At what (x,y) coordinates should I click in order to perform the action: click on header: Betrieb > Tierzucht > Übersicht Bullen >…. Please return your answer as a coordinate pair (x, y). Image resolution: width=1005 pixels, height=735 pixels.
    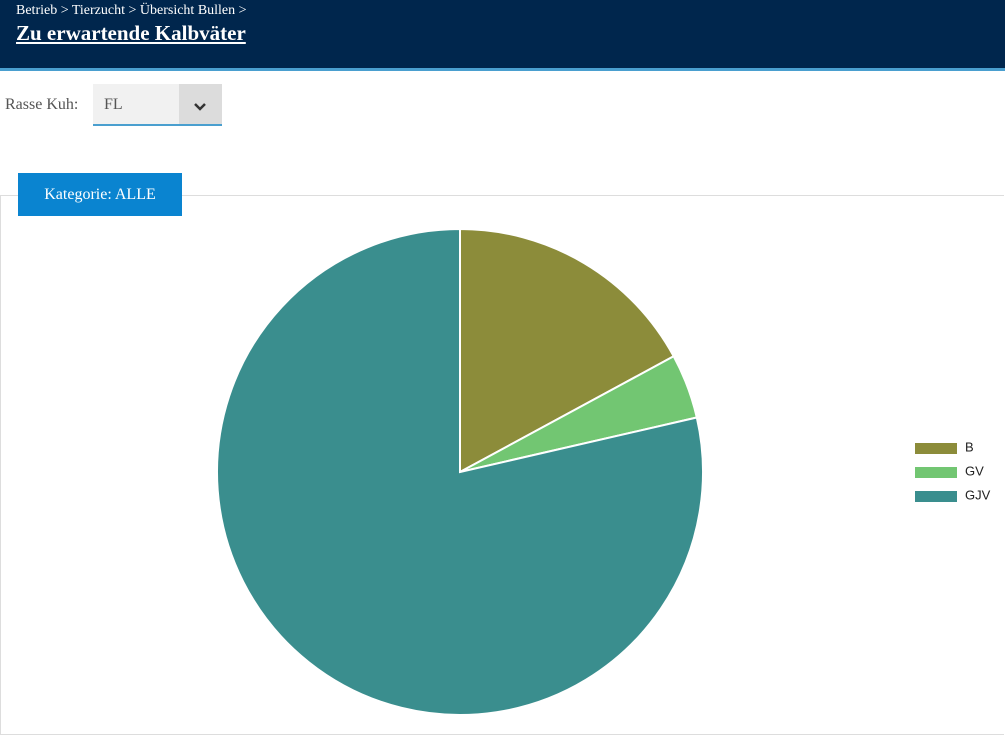
    Looking at the image, I should click on (502, 35).